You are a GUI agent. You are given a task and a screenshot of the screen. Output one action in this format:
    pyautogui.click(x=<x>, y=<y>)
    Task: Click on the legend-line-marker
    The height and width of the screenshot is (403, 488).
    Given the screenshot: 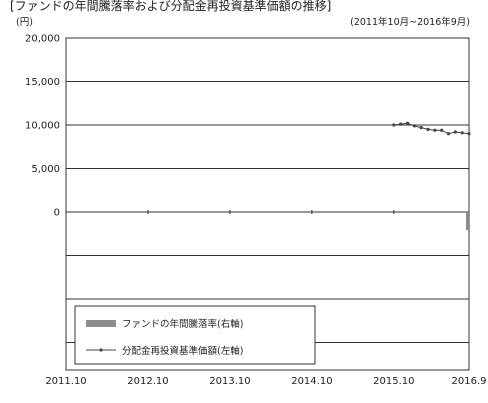 What is the action you would take?
    pyautogui.click(x=100, y=349)
    